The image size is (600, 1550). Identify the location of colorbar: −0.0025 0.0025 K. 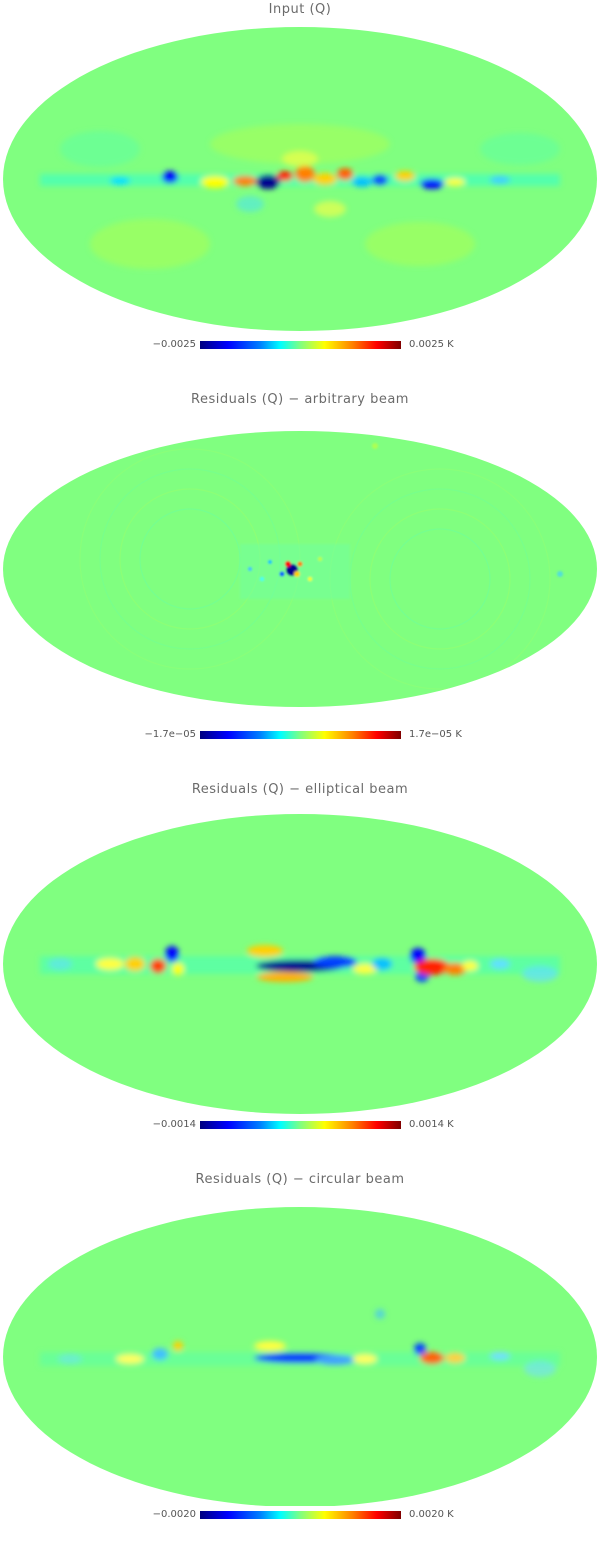
(300, 346).